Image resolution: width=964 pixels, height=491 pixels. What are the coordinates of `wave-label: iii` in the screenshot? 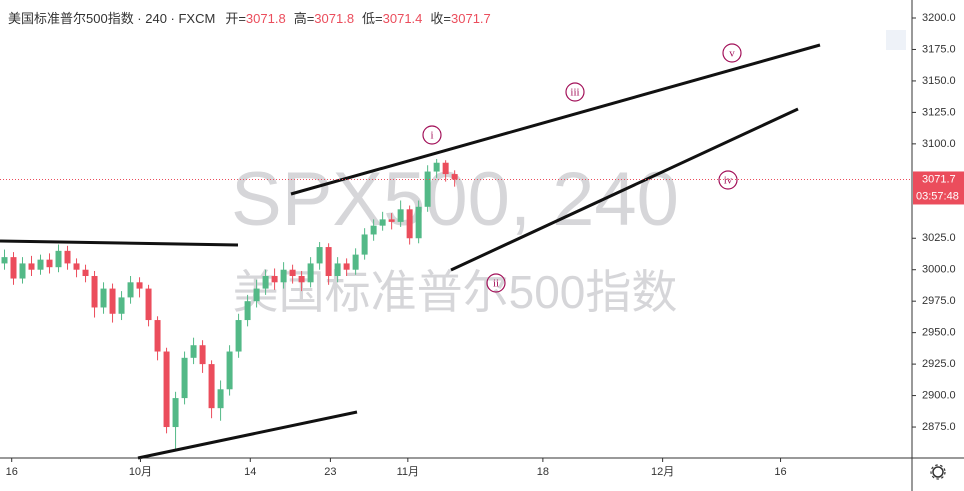 It's located at (574, 93).